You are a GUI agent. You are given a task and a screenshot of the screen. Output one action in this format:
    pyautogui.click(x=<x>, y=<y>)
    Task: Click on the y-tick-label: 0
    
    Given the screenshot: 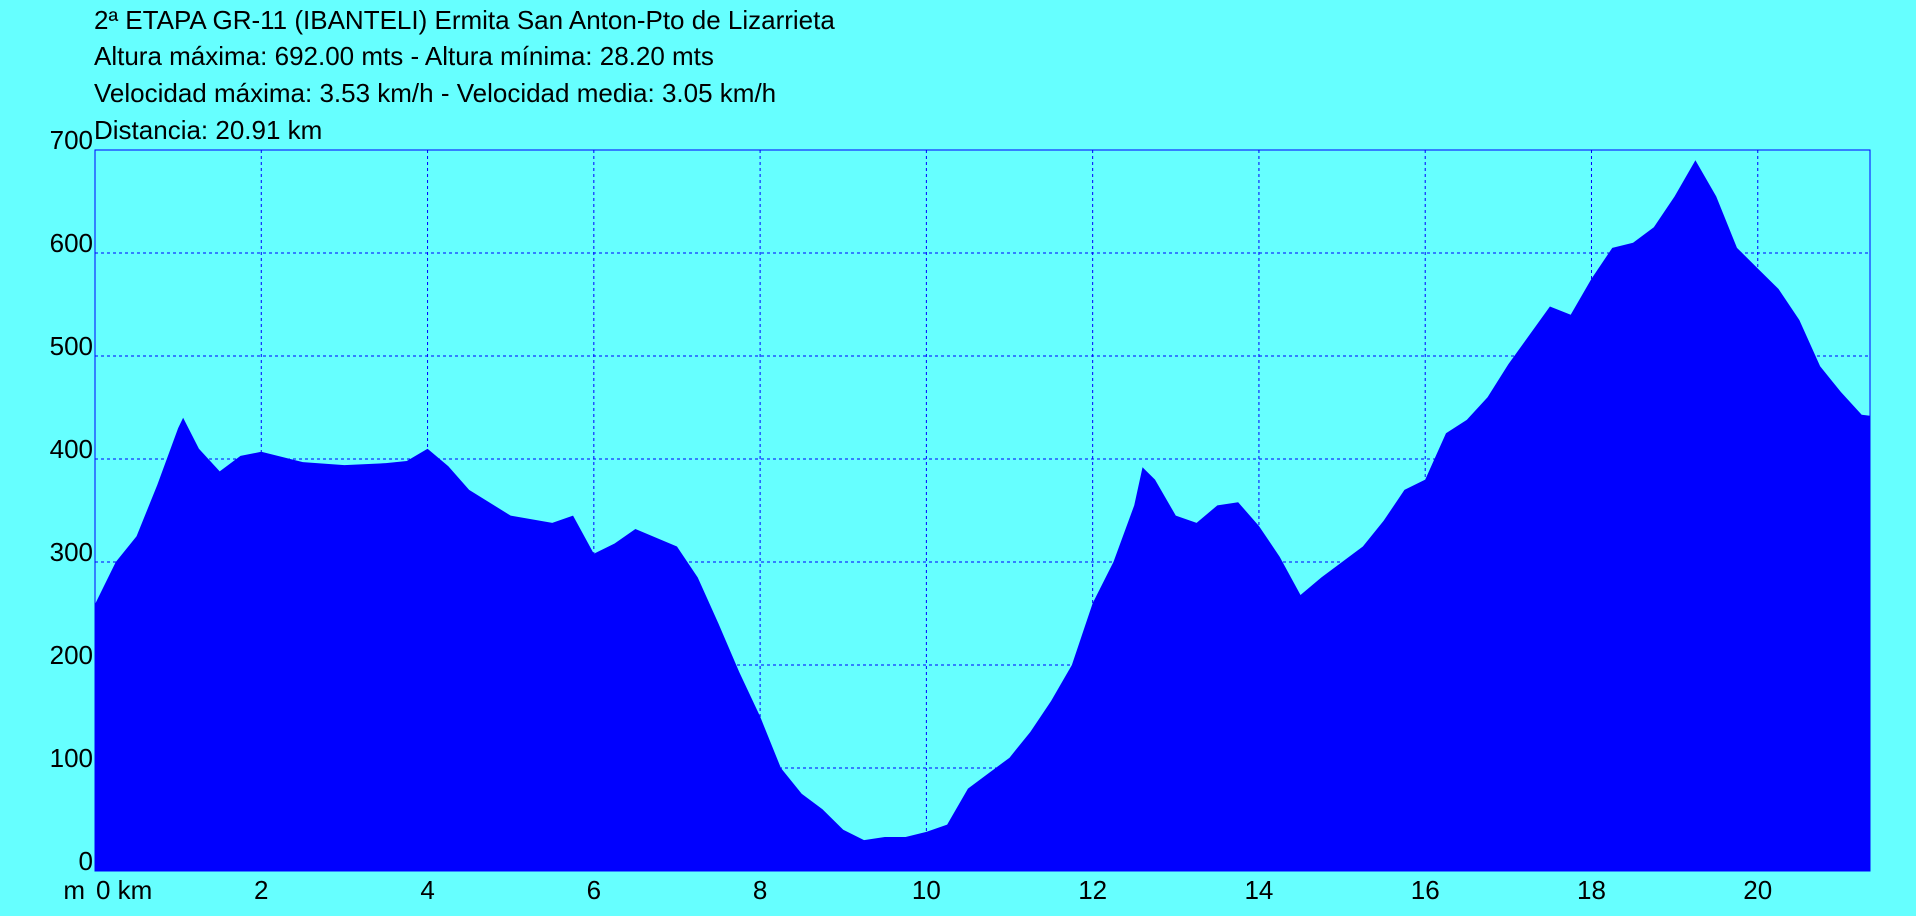 What is the action you would take?
    pyautogui.click(x=86, y=861)
    